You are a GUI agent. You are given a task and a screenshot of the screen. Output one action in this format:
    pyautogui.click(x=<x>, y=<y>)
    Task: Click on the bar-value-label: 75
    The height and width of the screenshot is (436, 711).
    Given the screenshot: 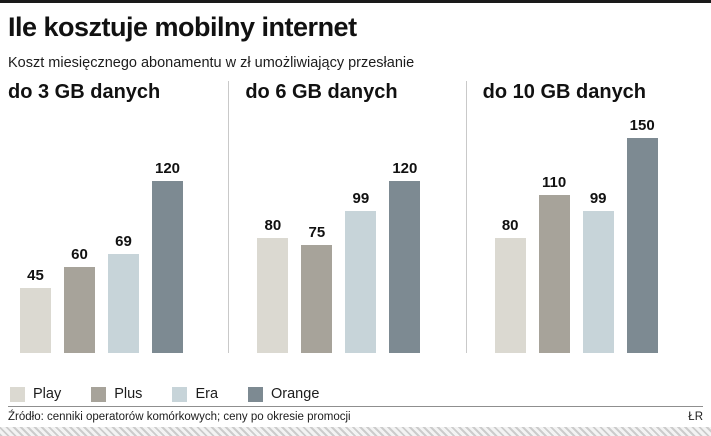 What is the action you would take?
    pyautogui.click(x=317, y=232)
    